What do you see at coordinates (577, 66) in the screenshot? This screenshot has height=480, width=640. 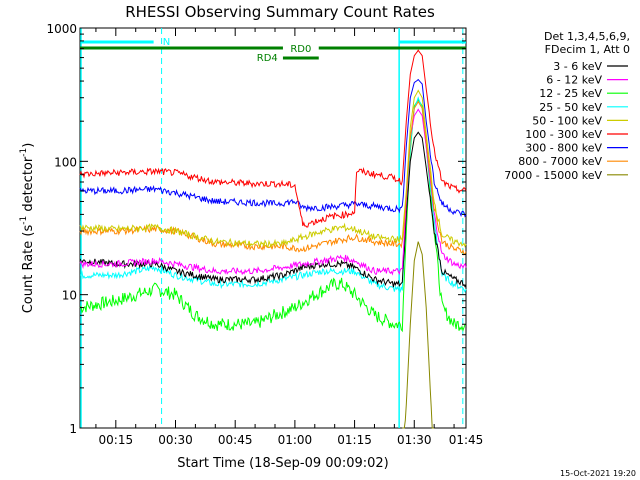 I see `legend-label: 3 - 6 keV` at bounding box center [577, 66].